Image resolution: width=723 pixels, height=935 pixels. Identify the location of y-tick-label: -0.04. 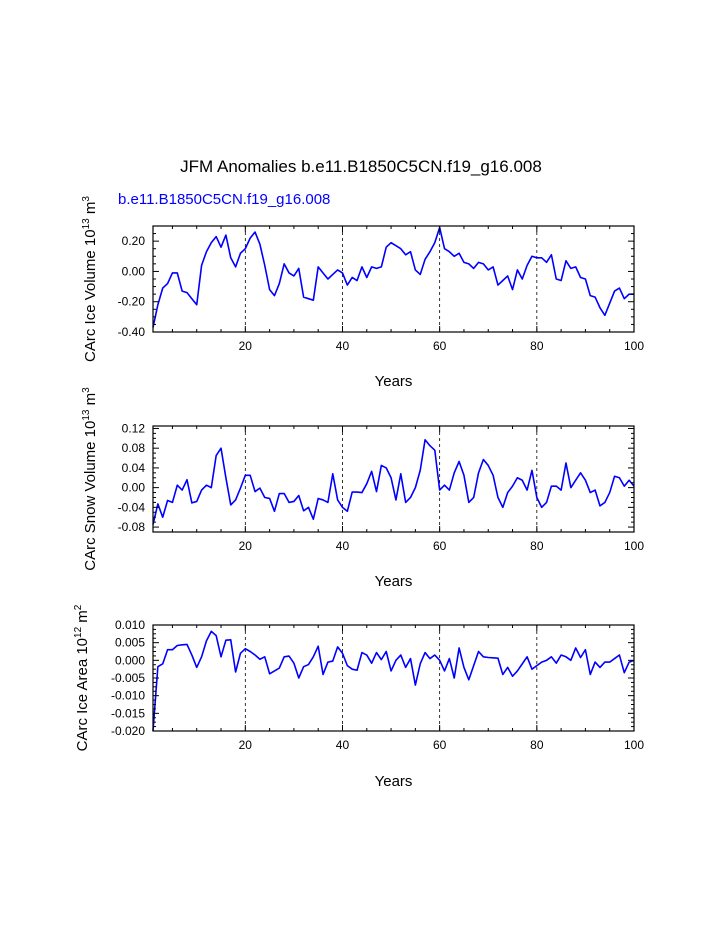
(132, 507).